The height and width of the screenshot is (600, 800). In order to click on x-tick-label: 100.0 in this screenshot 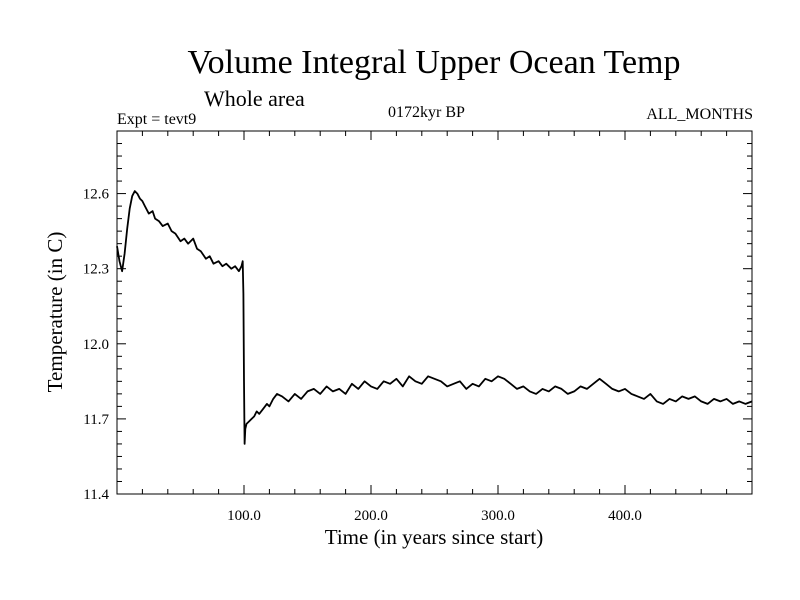, I will do `click(244, 516)`.